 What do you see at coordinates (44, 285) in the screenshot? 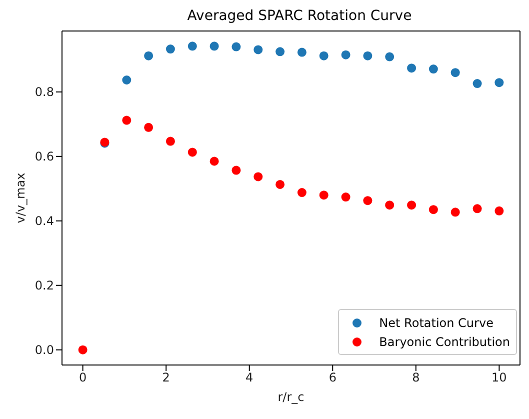
I see `y-tick-label: 0.2` at bounding box center [44, 285].